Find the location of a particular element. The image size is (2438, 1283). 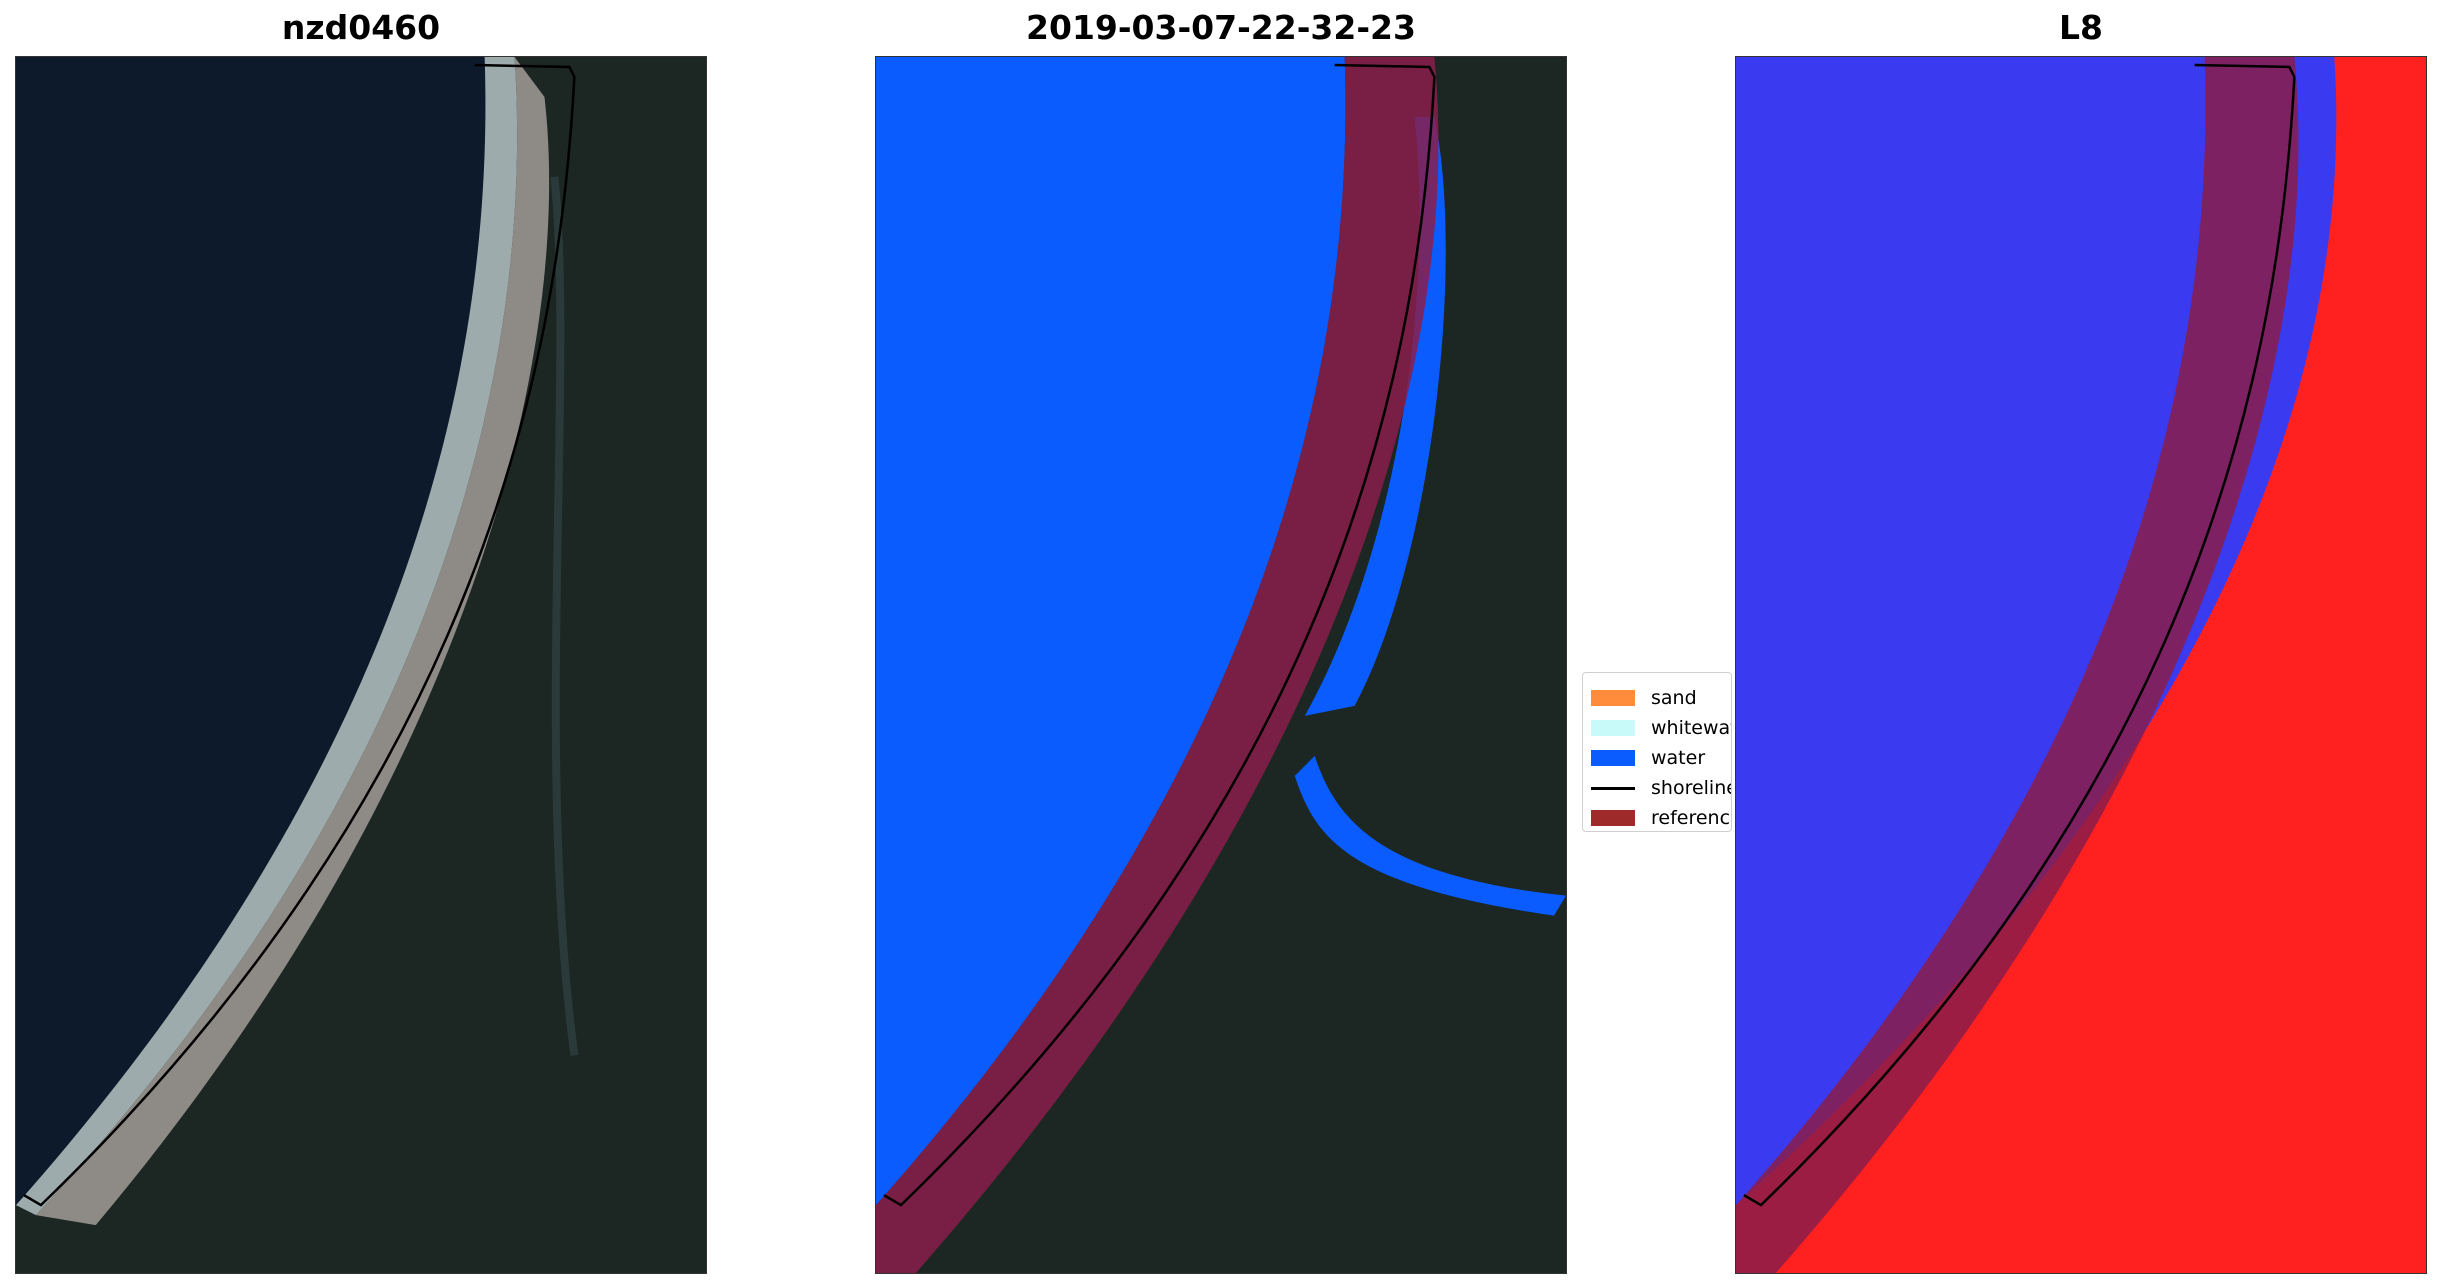

legend-item-sand: sand is located at coordinates (1661, 698).